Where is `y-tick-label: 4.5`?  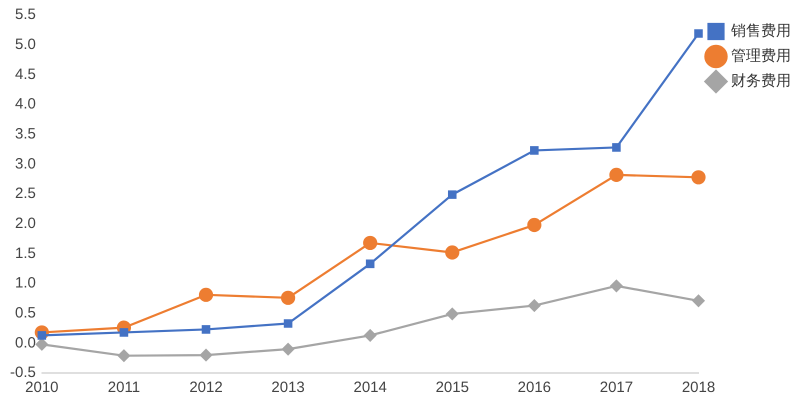
y-tick-label: 4.5 is located at coordinates (25, 74).